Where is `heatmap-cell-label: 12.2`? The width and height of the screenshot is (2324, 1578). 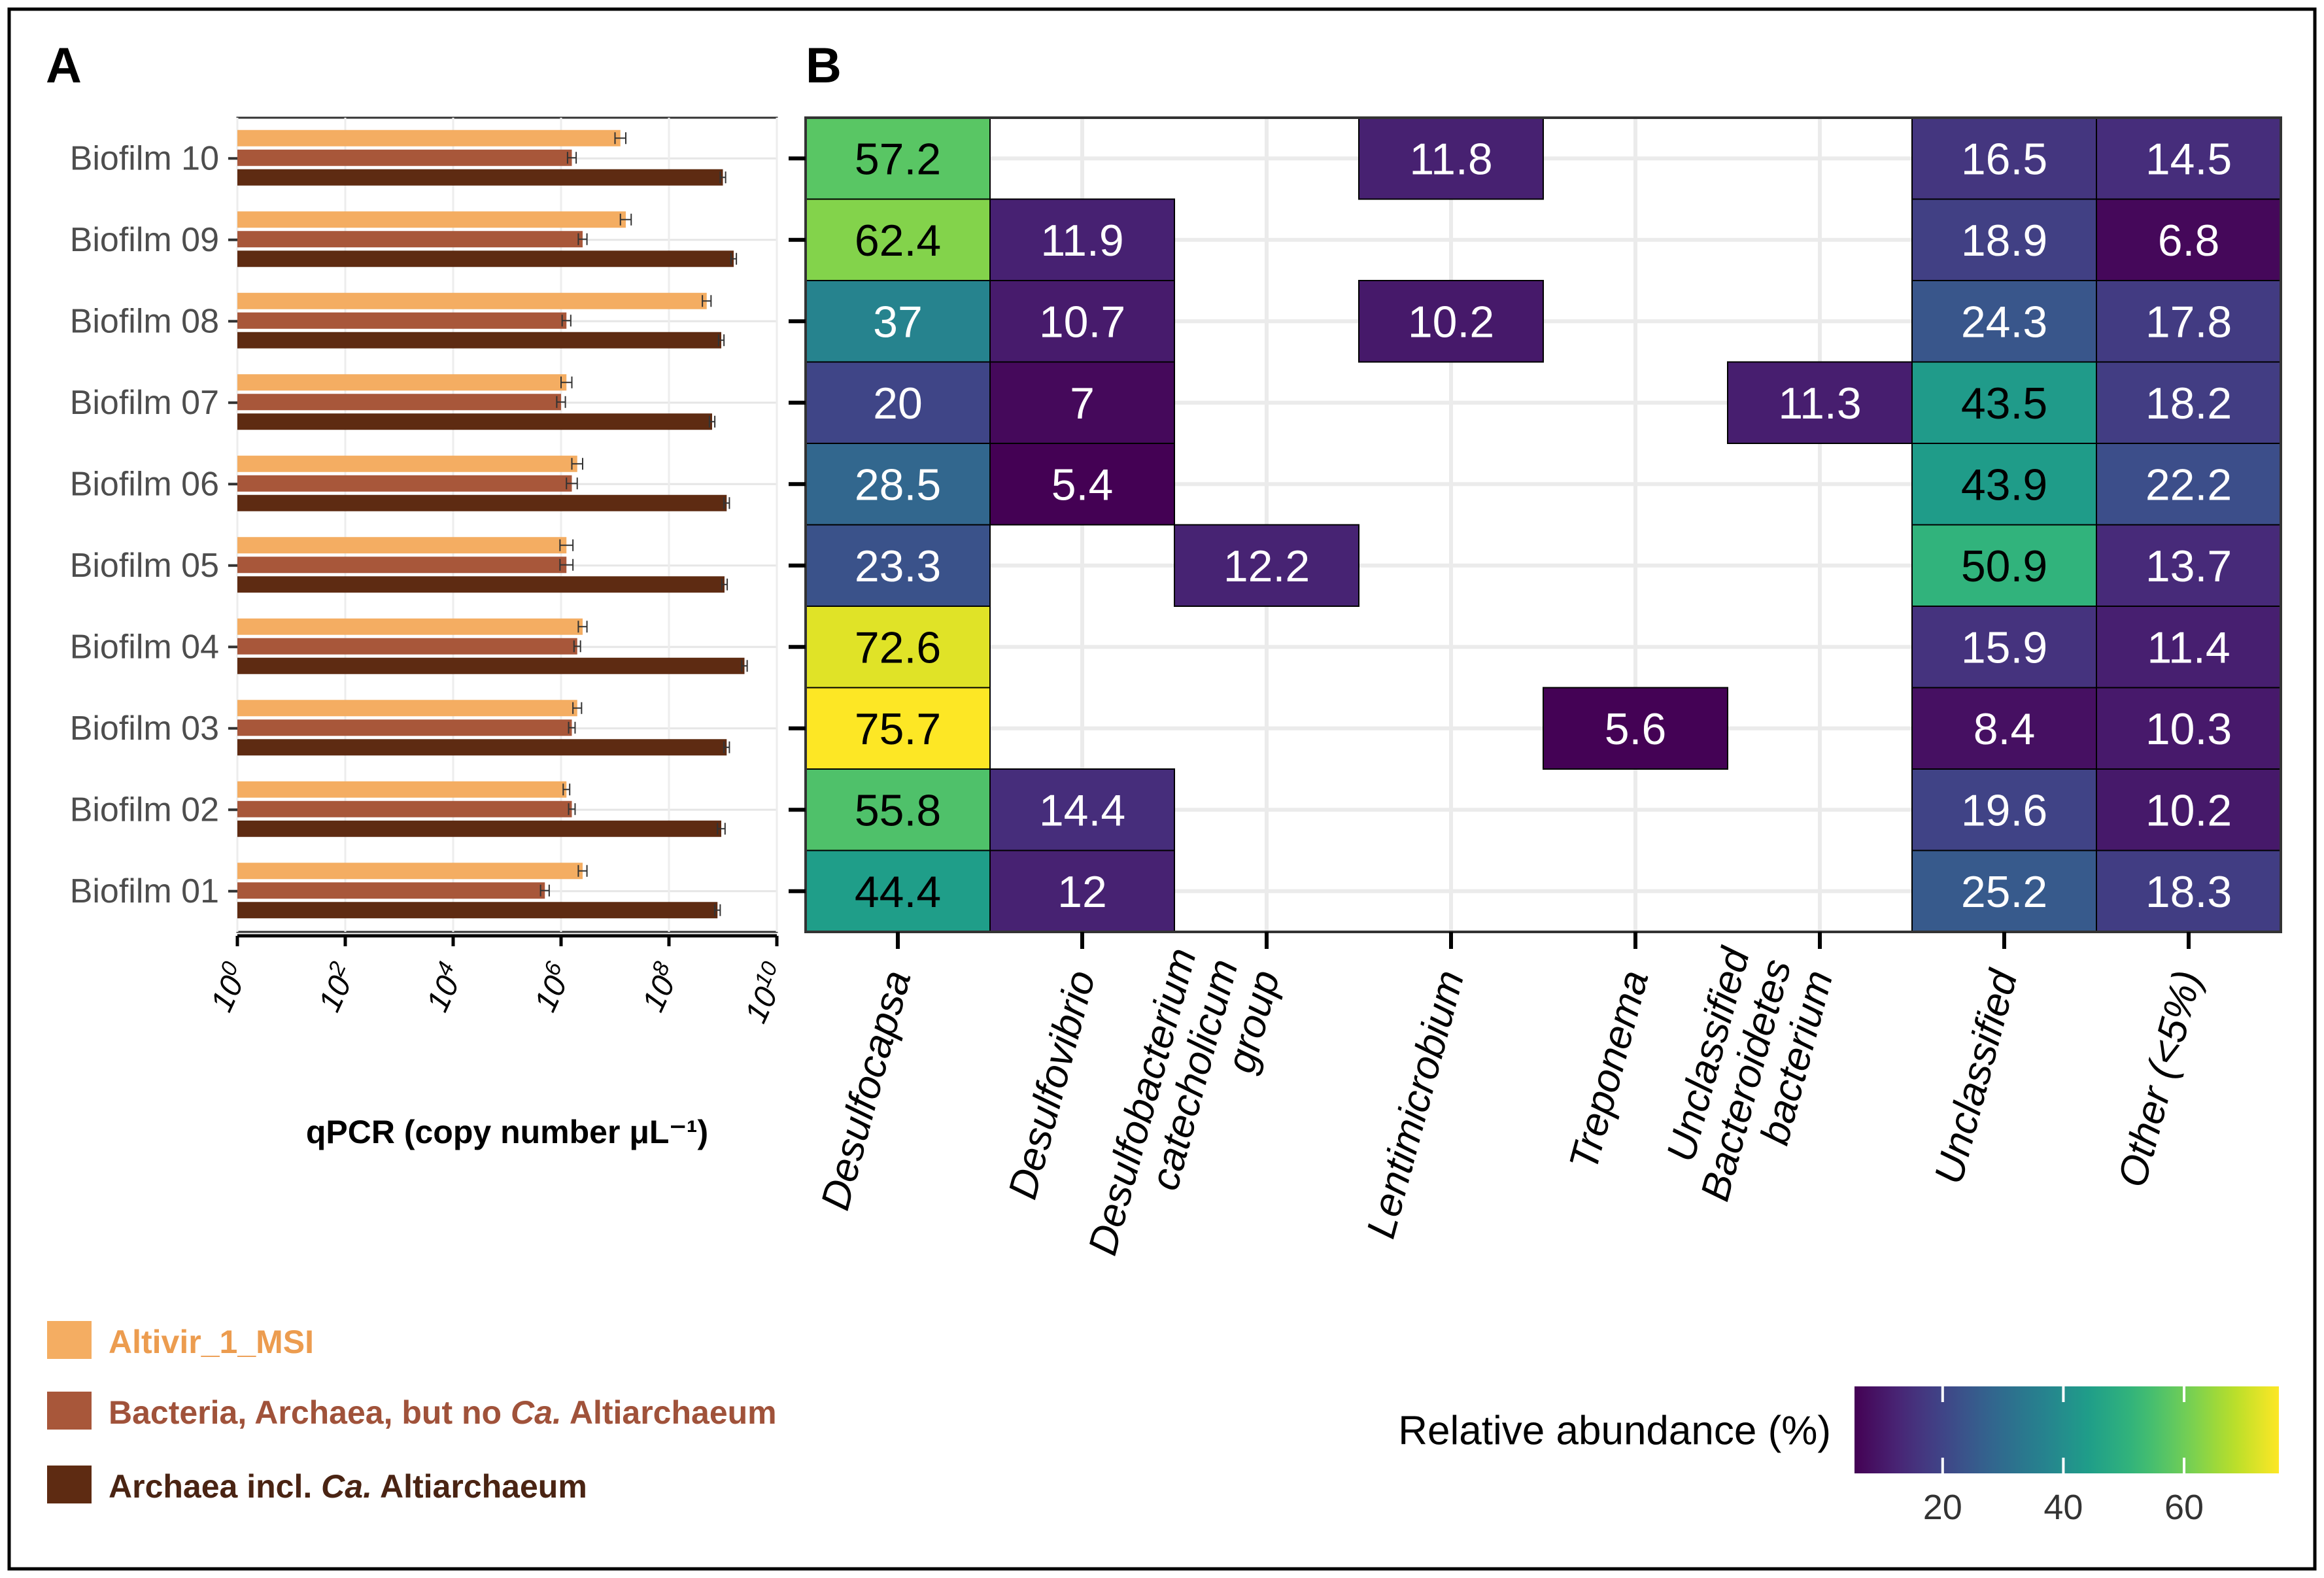
heatmap-cell-label: 12.2 is located at coordinates (1266, 566).